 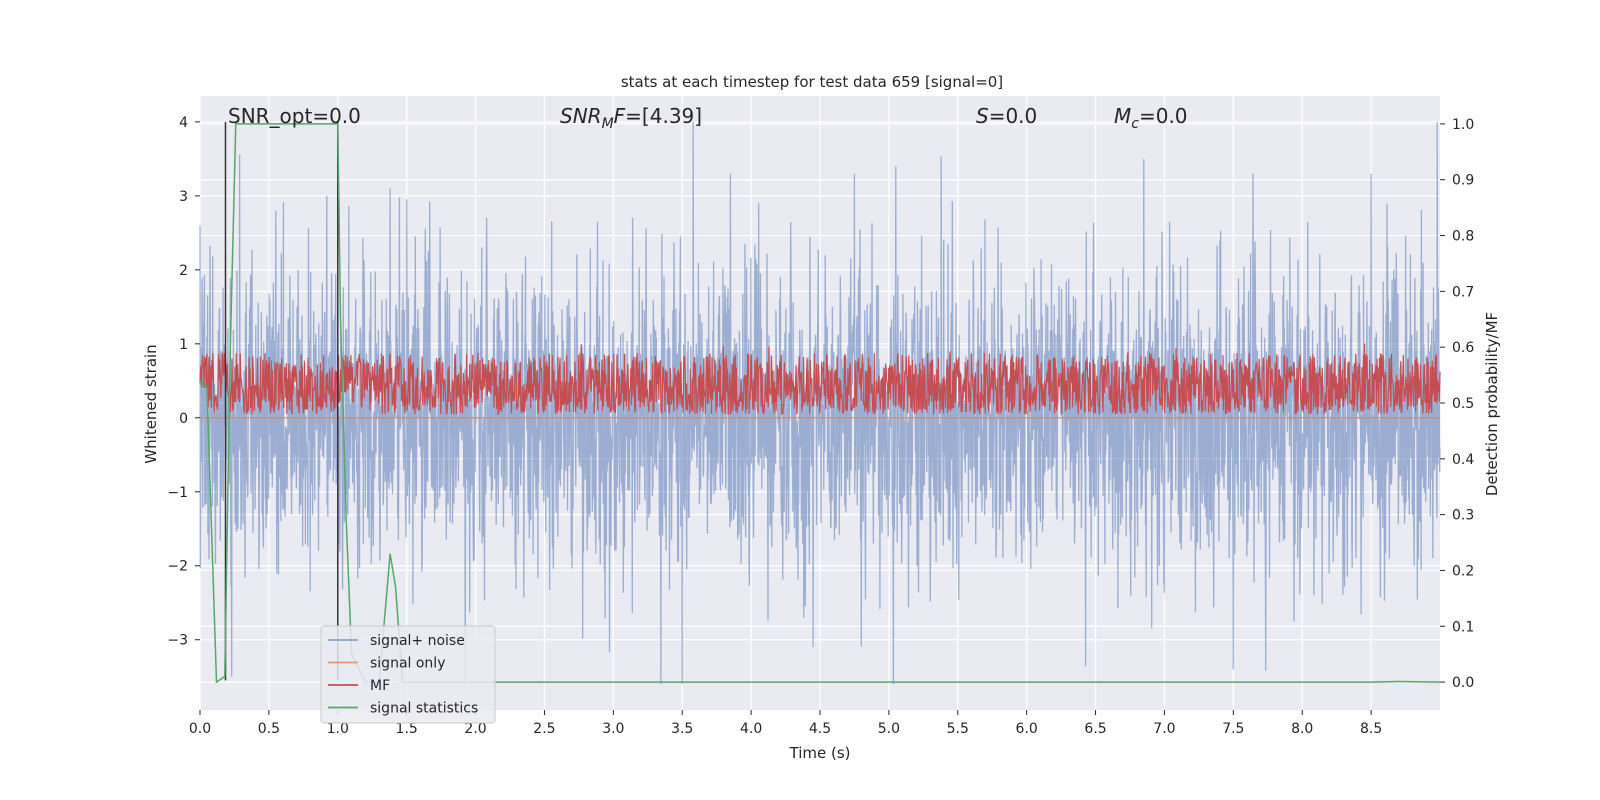 I want to click on x-tick-label-11: 5.5, so click(x=958, y=729).